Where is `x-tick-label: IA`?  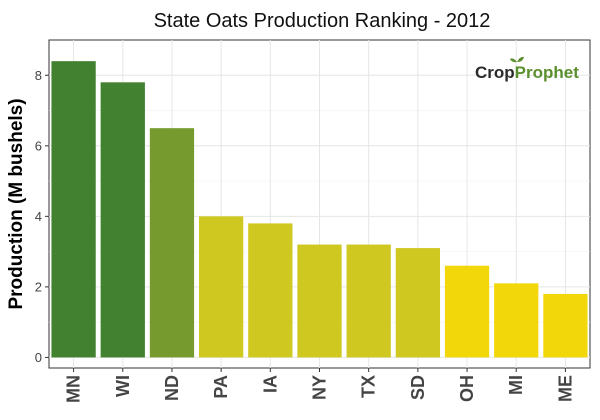
x-tick-label: IA is located at coordinates (270, 384).